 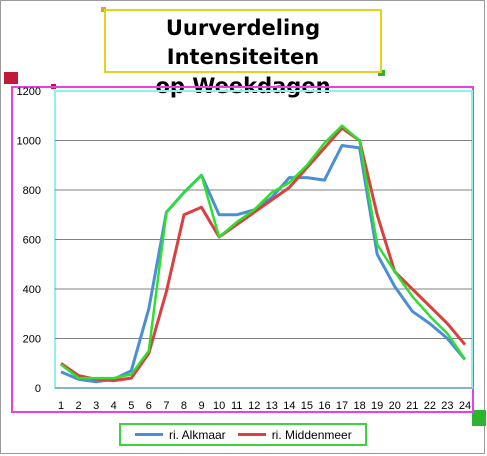 What do you see at coordinates (131, 406) in the screenshot?
I see `x-tick-label: 5` at bounding box center [131, 406].